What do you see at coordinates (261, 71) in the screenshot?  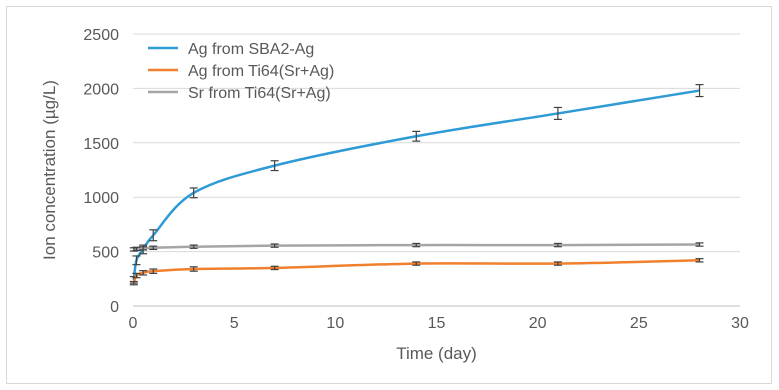 I see `legend-label: Ag from Ti64(Sr+Ag)` at bounding box center [261, 71].